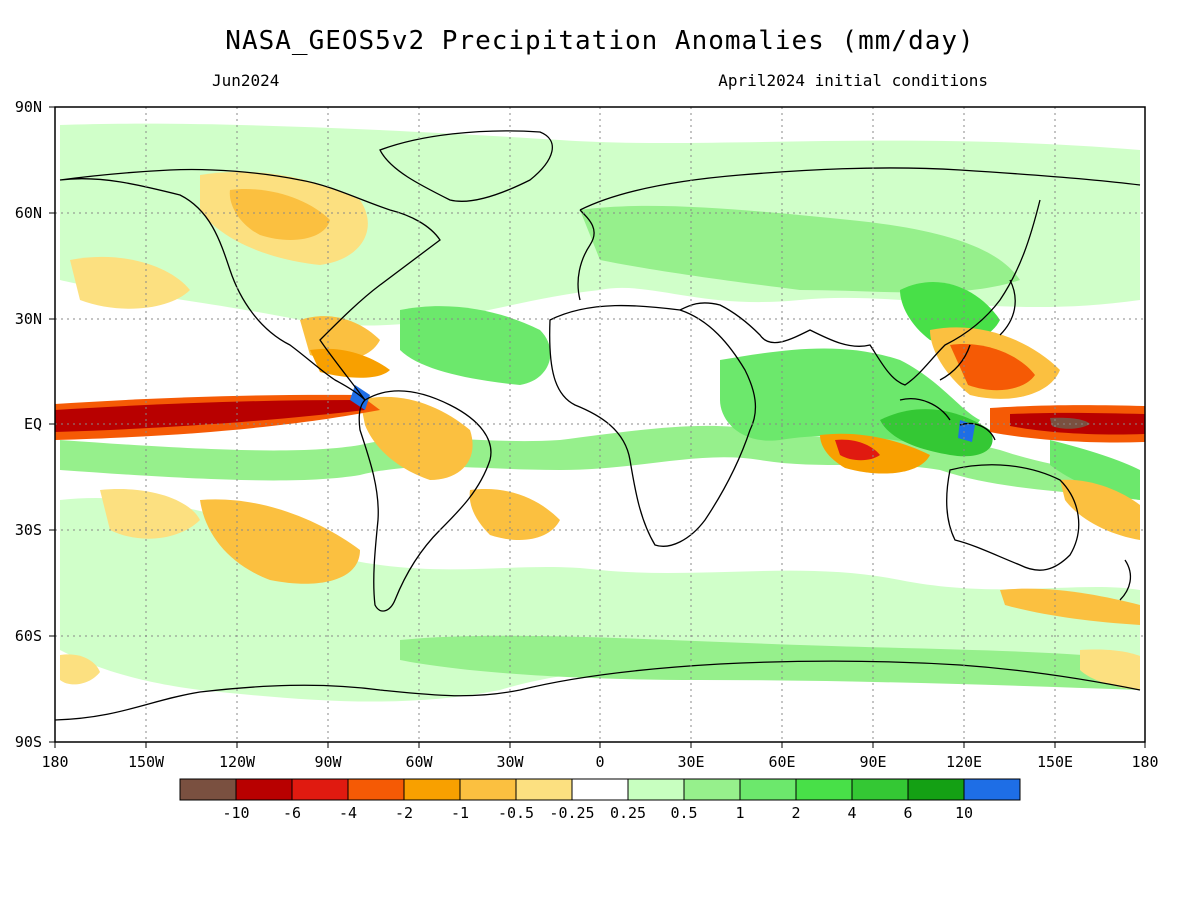 This screenshot has height=900, width=1200. Describe the element at coordinates (770, 662) in the screenshot. I see `anomaly-region-antarctic-green` at that location.